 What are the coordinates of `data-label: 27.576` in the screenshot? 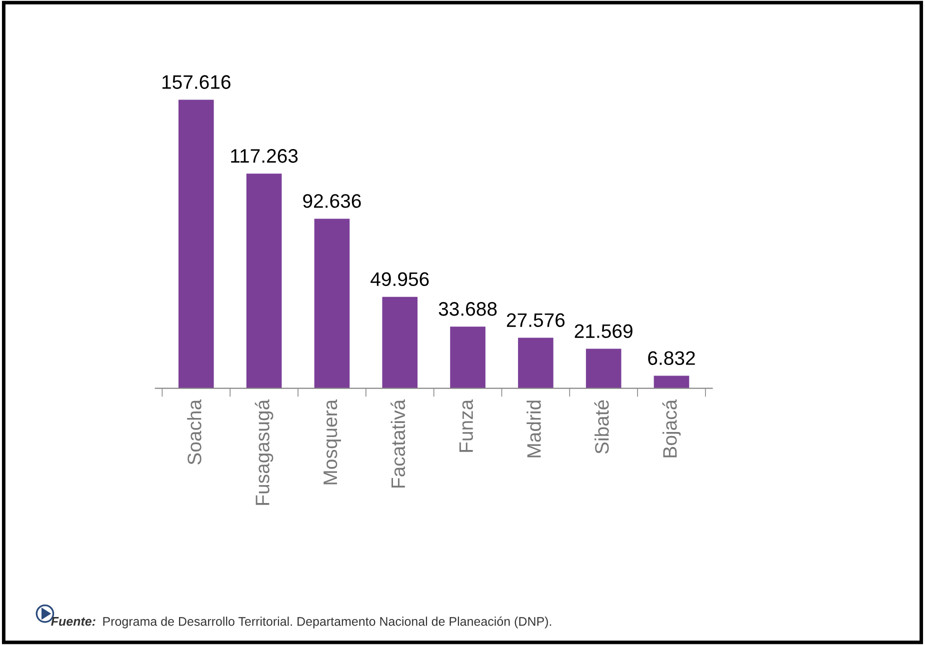 It's located at (535, 320).